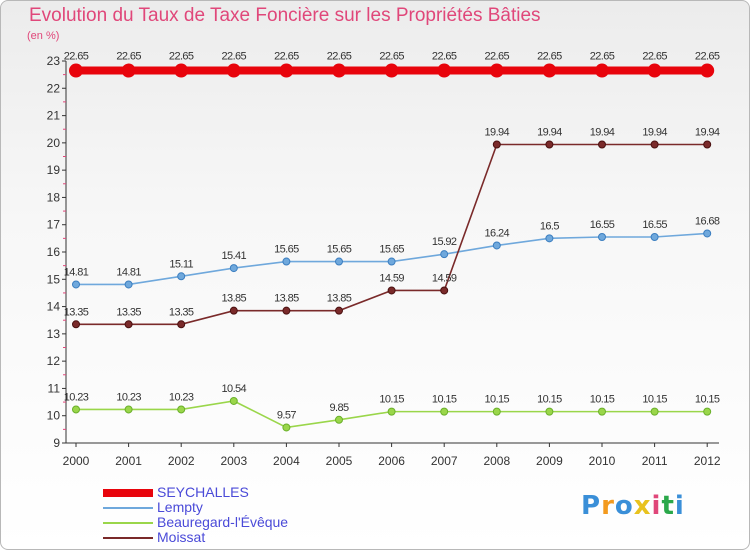  Describe the element at coordinates (181, 461) in the screenshot. I see `x-tick-label: 2002` at that location.